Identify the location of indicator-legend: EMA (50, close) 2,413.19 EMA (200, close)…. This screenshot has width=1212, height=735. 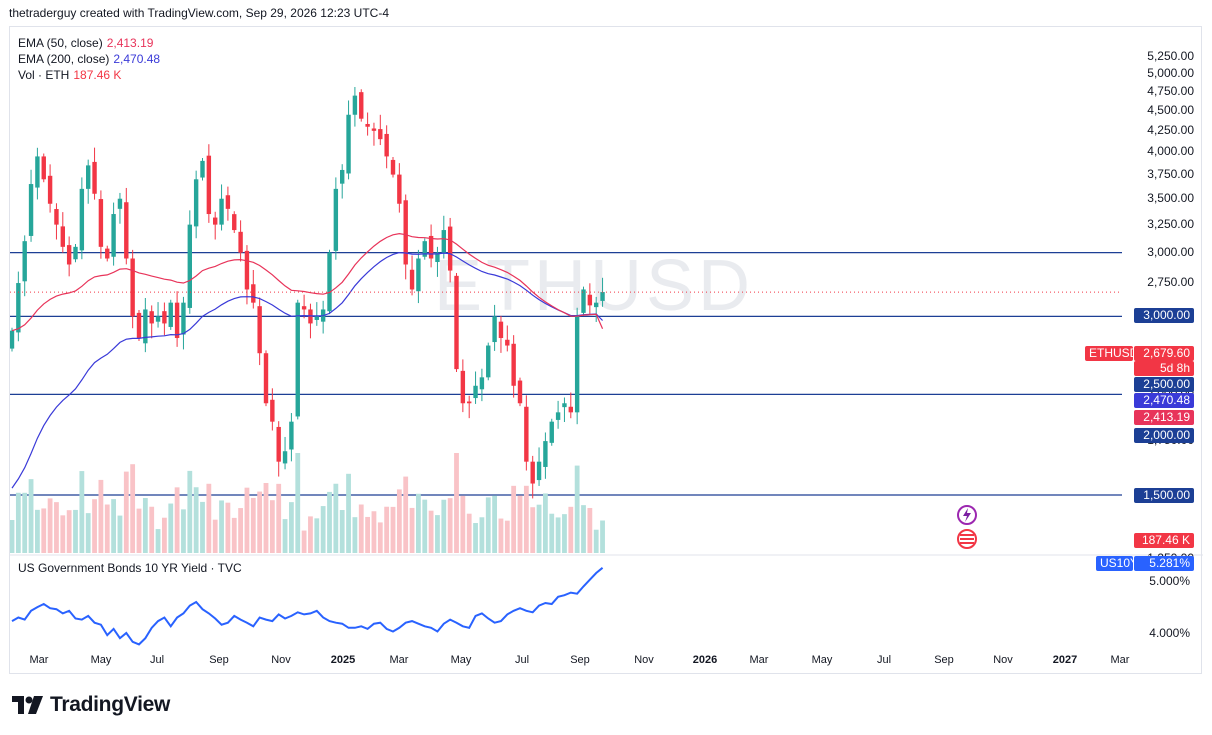
(89, 59).